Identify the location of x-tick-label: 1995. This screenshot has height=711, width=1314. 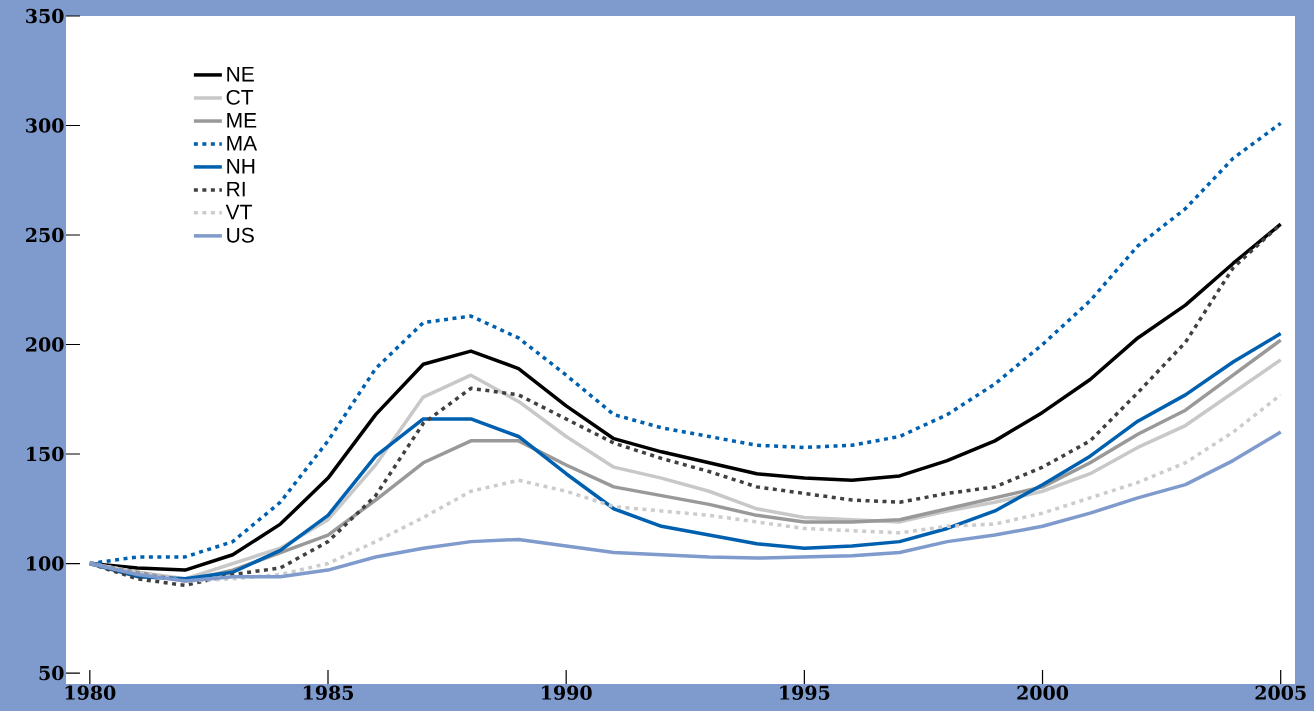
(805, 692).